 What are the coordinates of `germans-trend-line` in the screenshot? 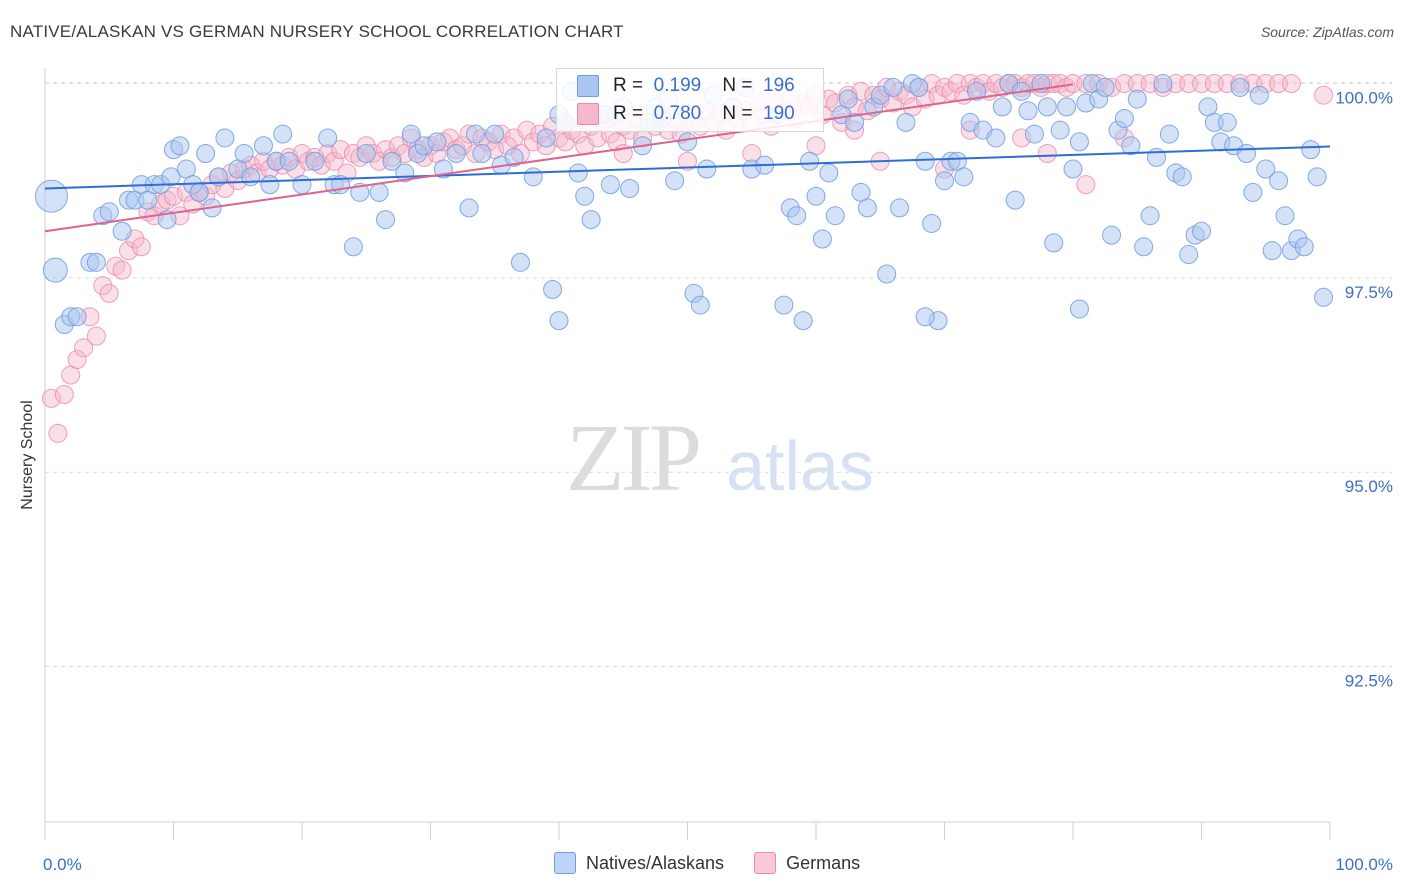 It's located at (559, 158).